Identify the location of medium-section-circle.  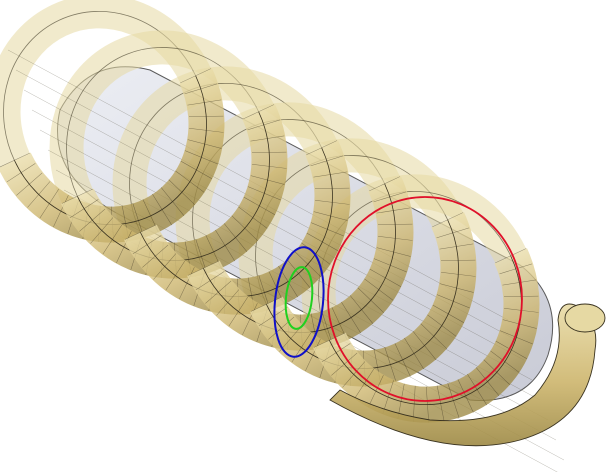
(299, 302).